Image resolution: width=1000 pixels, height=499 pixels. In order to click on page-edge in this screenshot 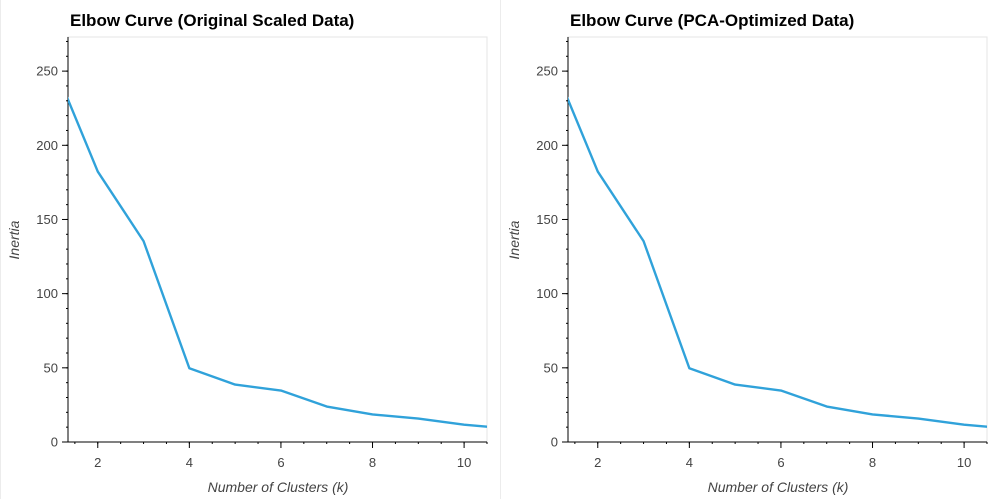, I will do `click(0, 249)`.